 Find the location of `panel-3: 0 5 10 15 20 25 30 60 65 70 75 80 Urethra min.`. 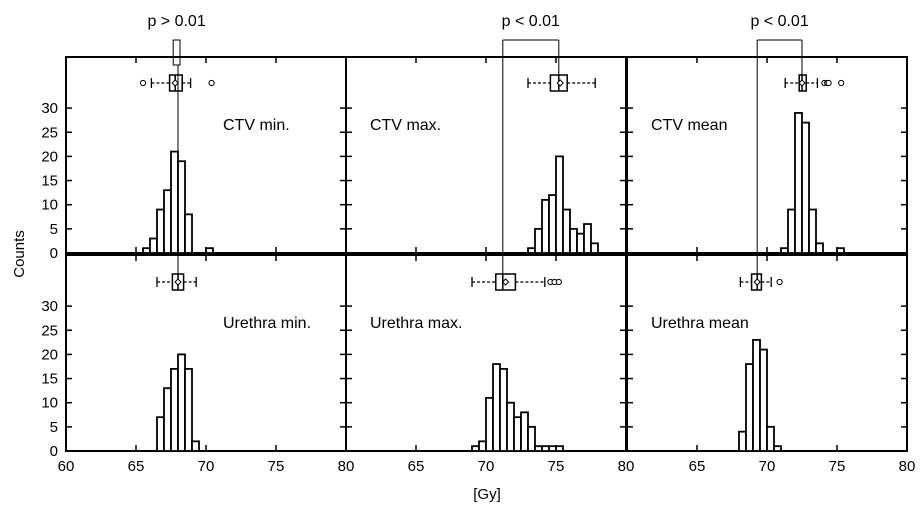

panel-3: 0 5 10 15 20 25 30 60 65 70 75 80 Urethra min. is located at coordinates (198, 364).